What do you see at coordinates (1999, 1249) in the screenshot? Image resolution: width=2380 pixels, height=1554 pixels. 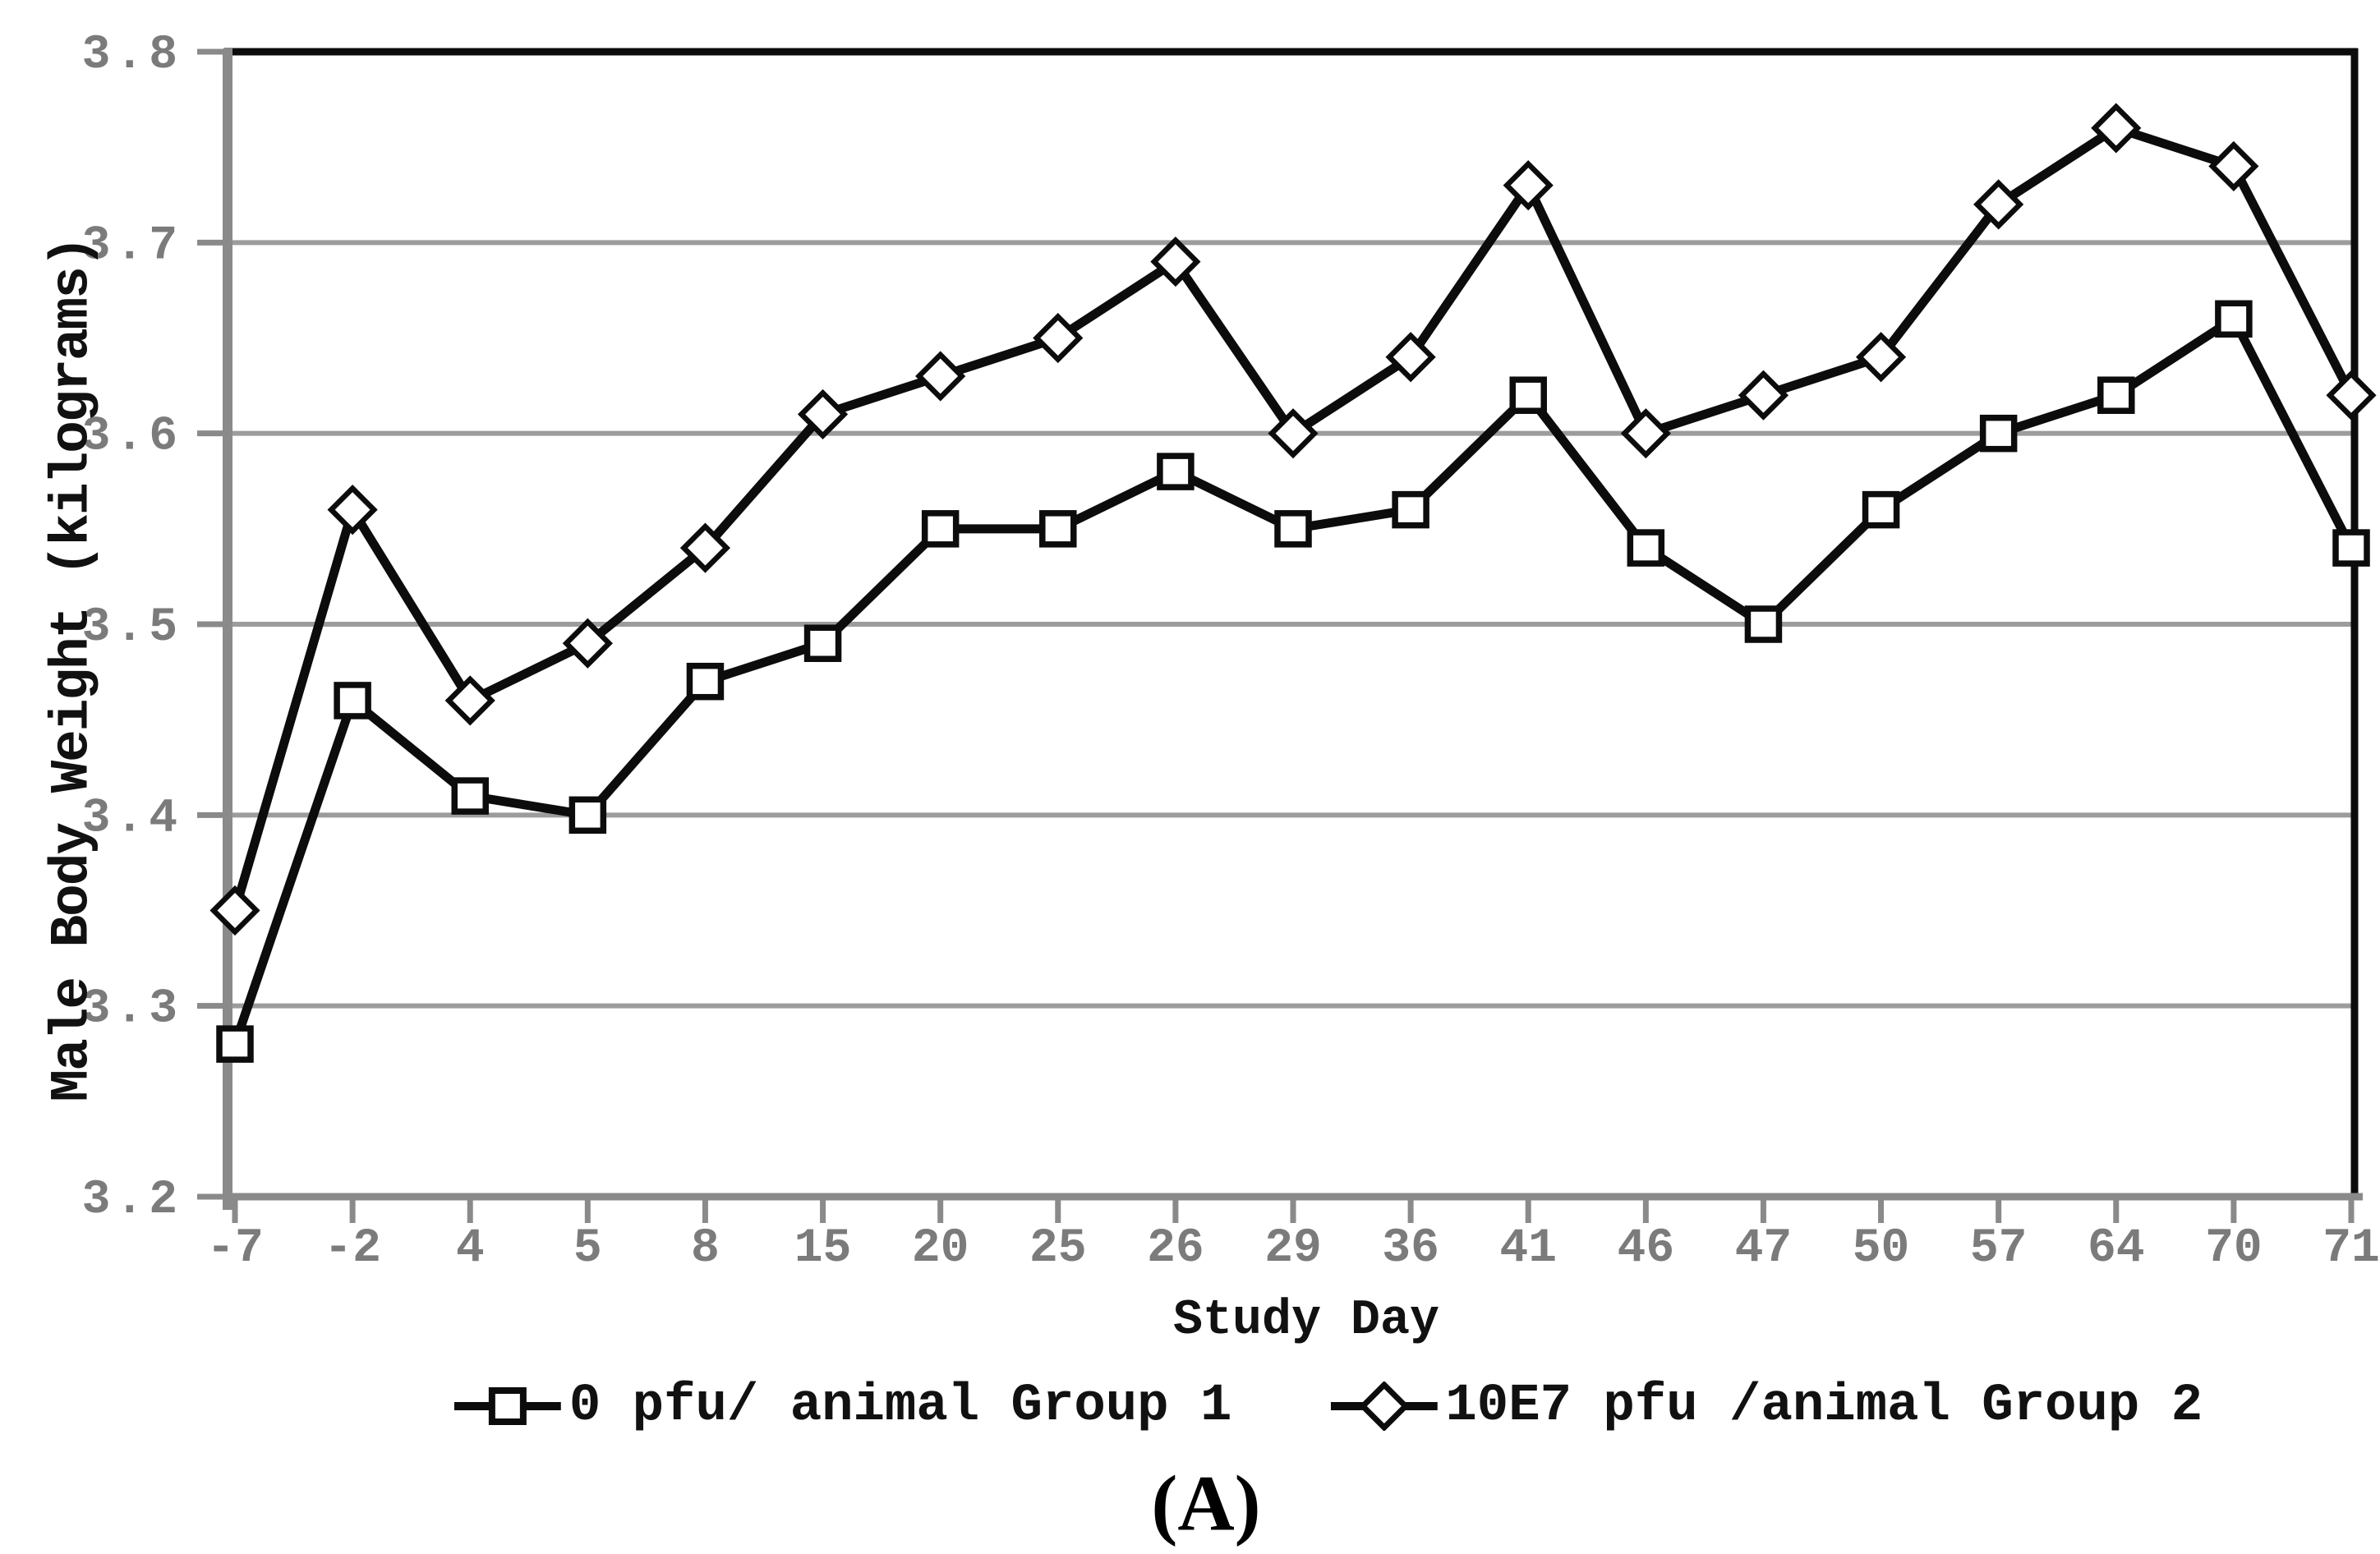 I see `x-tick-label: 57` at bounding box center [1999, 1249].